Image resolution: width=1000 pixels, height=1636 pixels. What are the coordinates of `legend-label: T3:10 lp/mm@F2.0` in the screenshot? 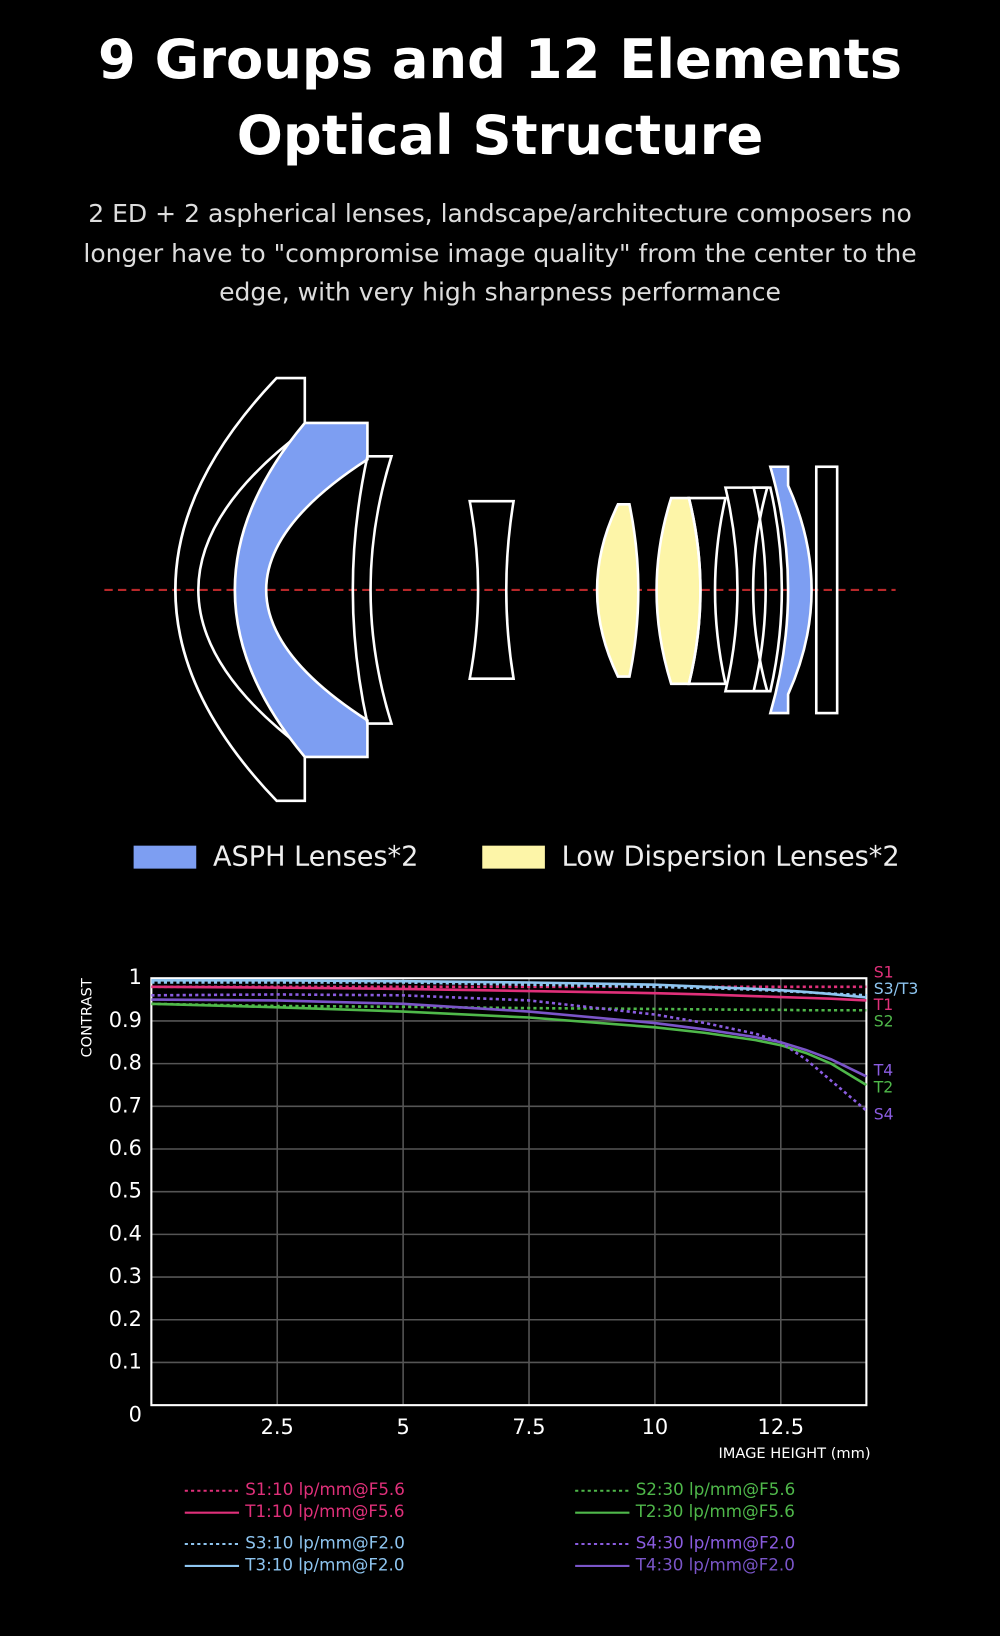 It's located at (324, 1564).